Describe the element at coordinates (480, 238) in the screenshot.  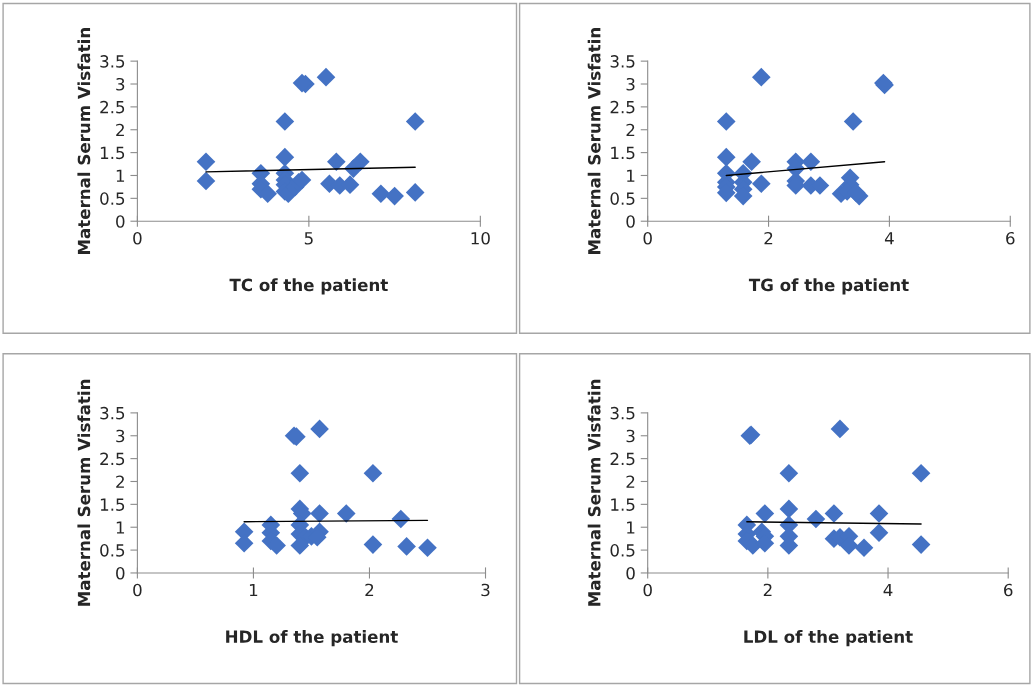
I see `x-tick-label: 10` at that location.